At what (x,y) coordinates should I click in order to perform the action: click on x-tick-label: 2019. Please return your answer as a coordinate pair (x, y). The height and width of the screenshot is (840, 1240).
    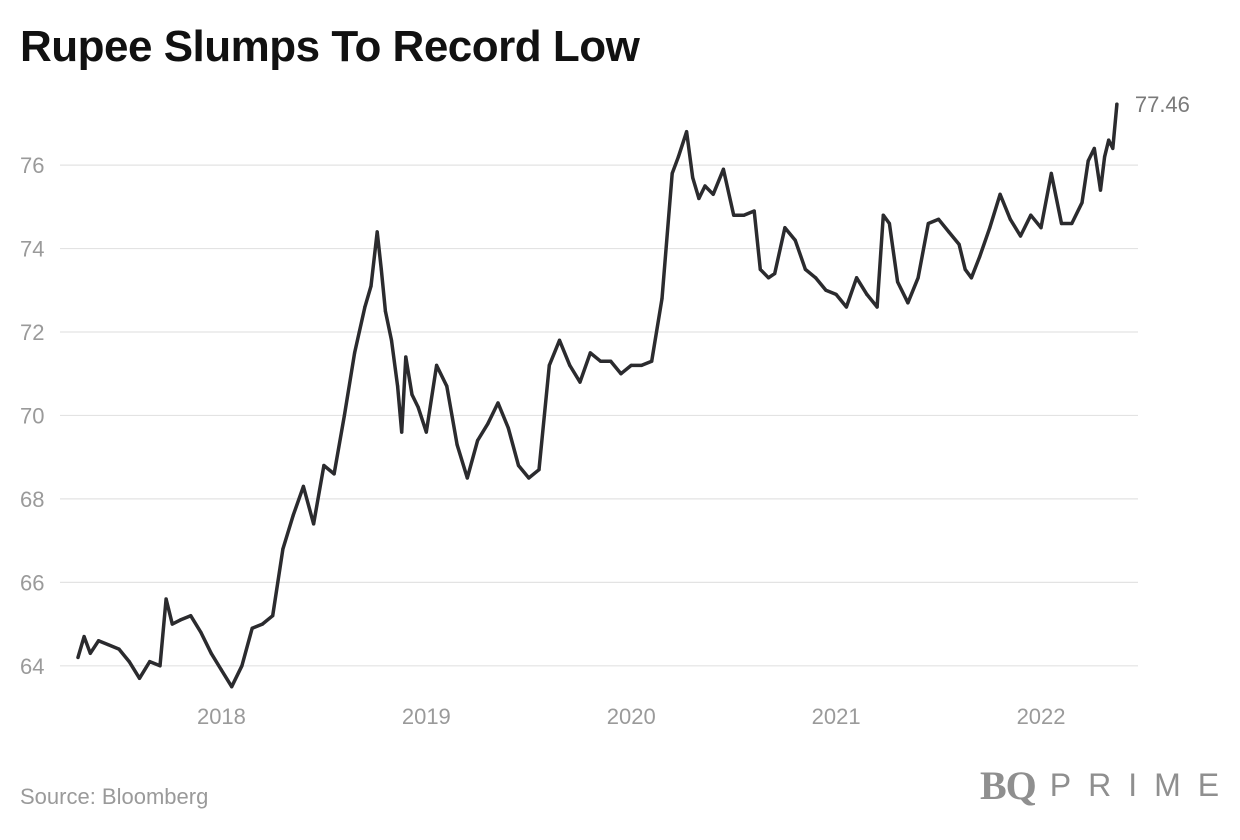
    Looking at the image, I should click on (426, 716).